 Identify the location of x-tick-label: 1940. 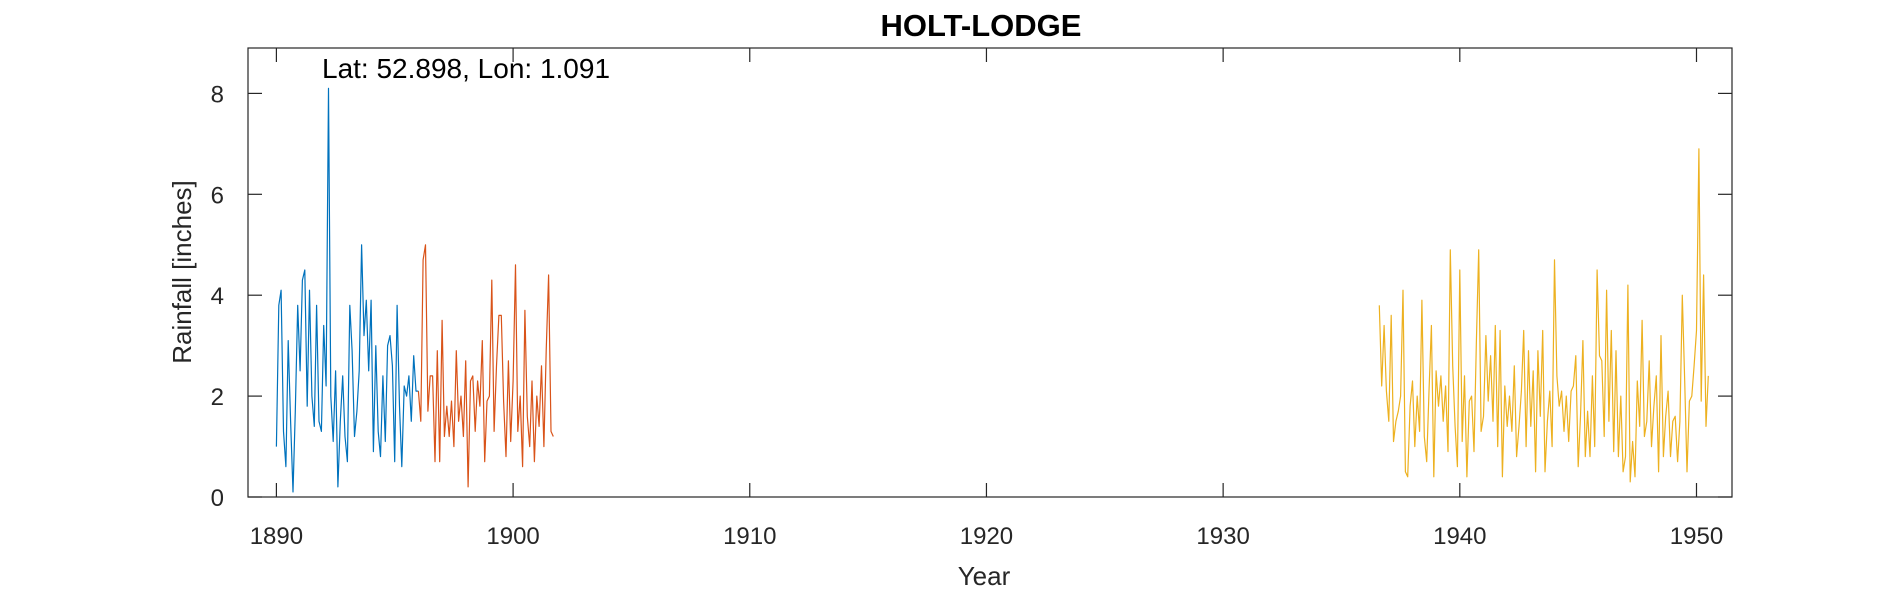
(1459, 536).